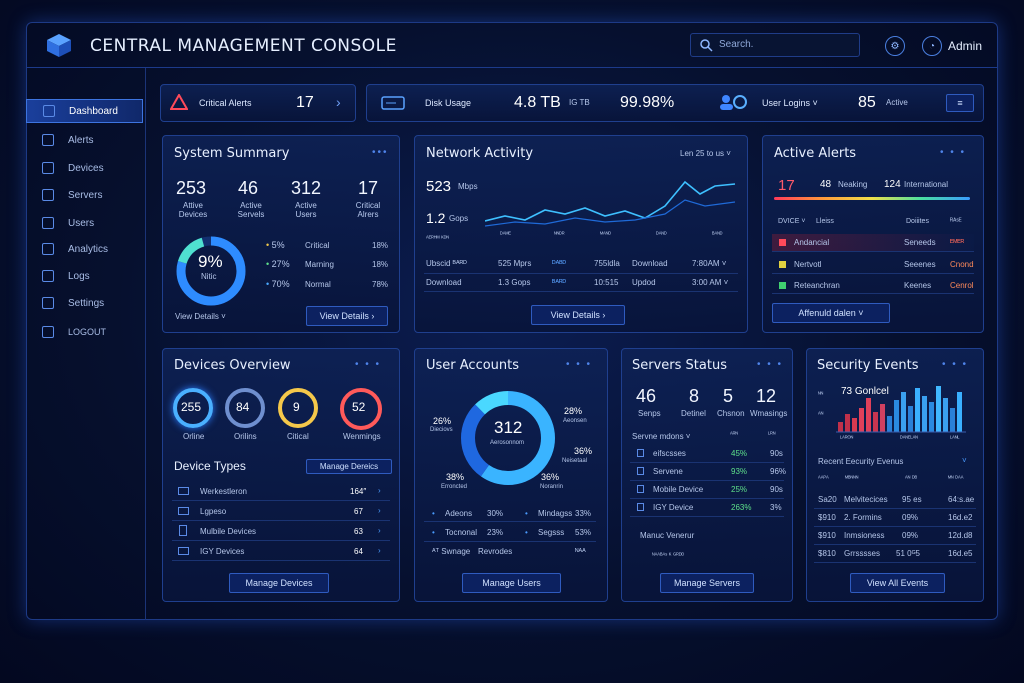 The width and height of the screenshot is (1024, 683). I want to click on server-metric: 45%, so click(739, 453).